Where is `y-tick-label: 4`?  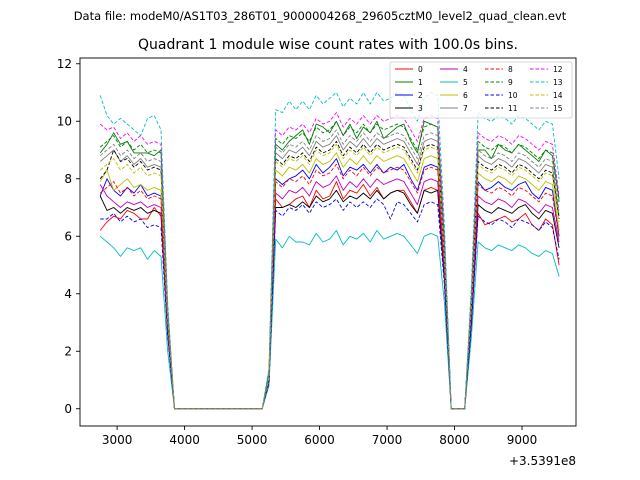
y-tick-label: 4 is located at coordinates (68, 294).